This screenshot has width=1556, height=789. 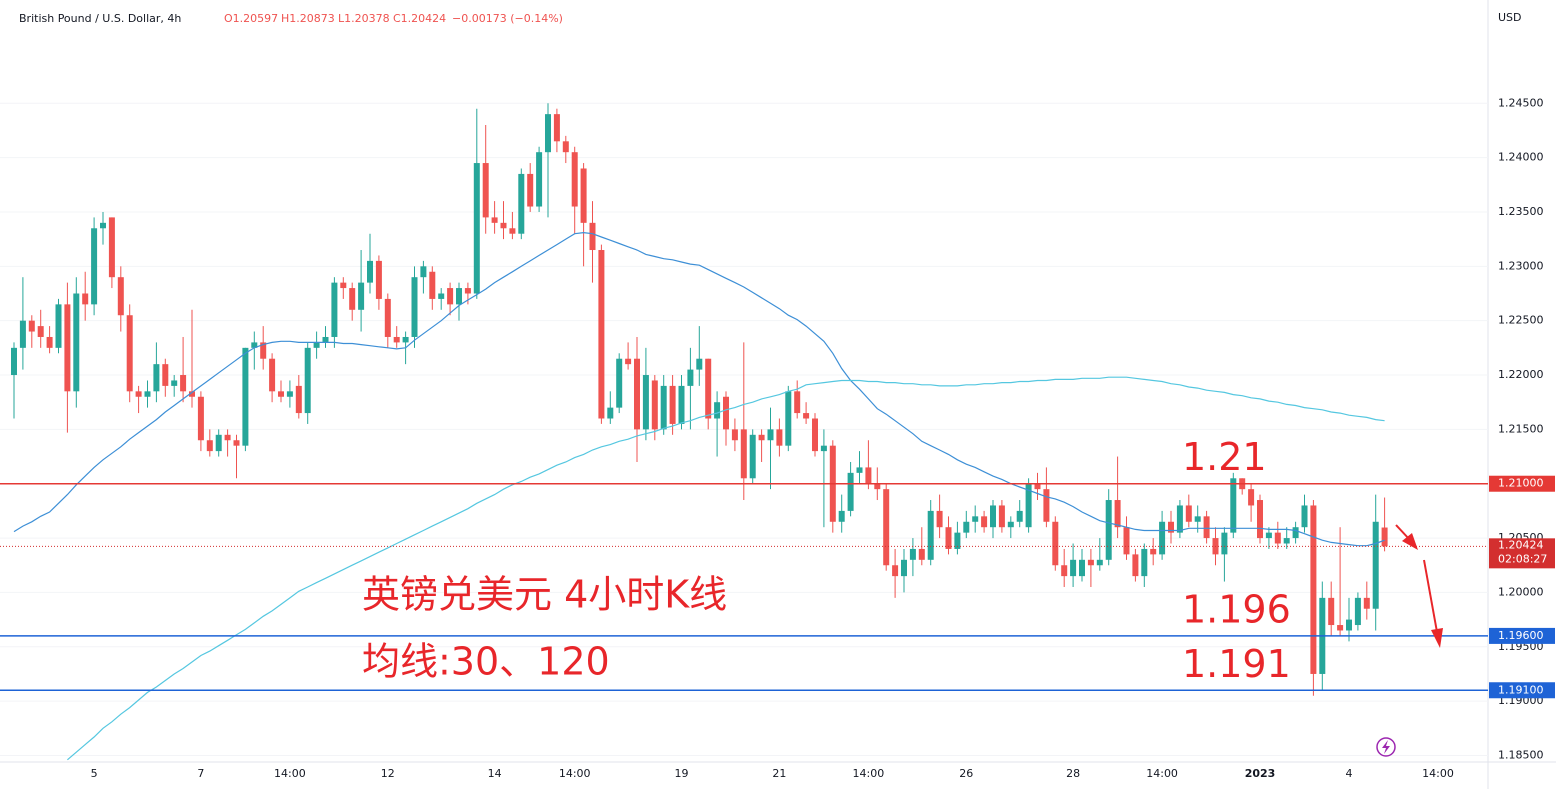 What do you see at coordinates (1521, 428) in the screenshot?
I see `y-tick-label: 1.21500` at bounding box center [1521, 428].